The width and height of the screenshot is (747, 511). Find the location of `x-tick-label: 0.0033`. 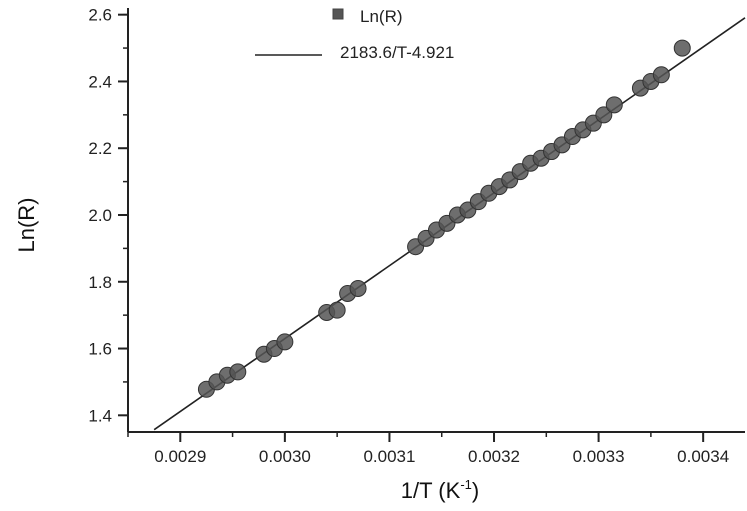

x-tick-label: 0.0033 is located at coordinates (599, 456).